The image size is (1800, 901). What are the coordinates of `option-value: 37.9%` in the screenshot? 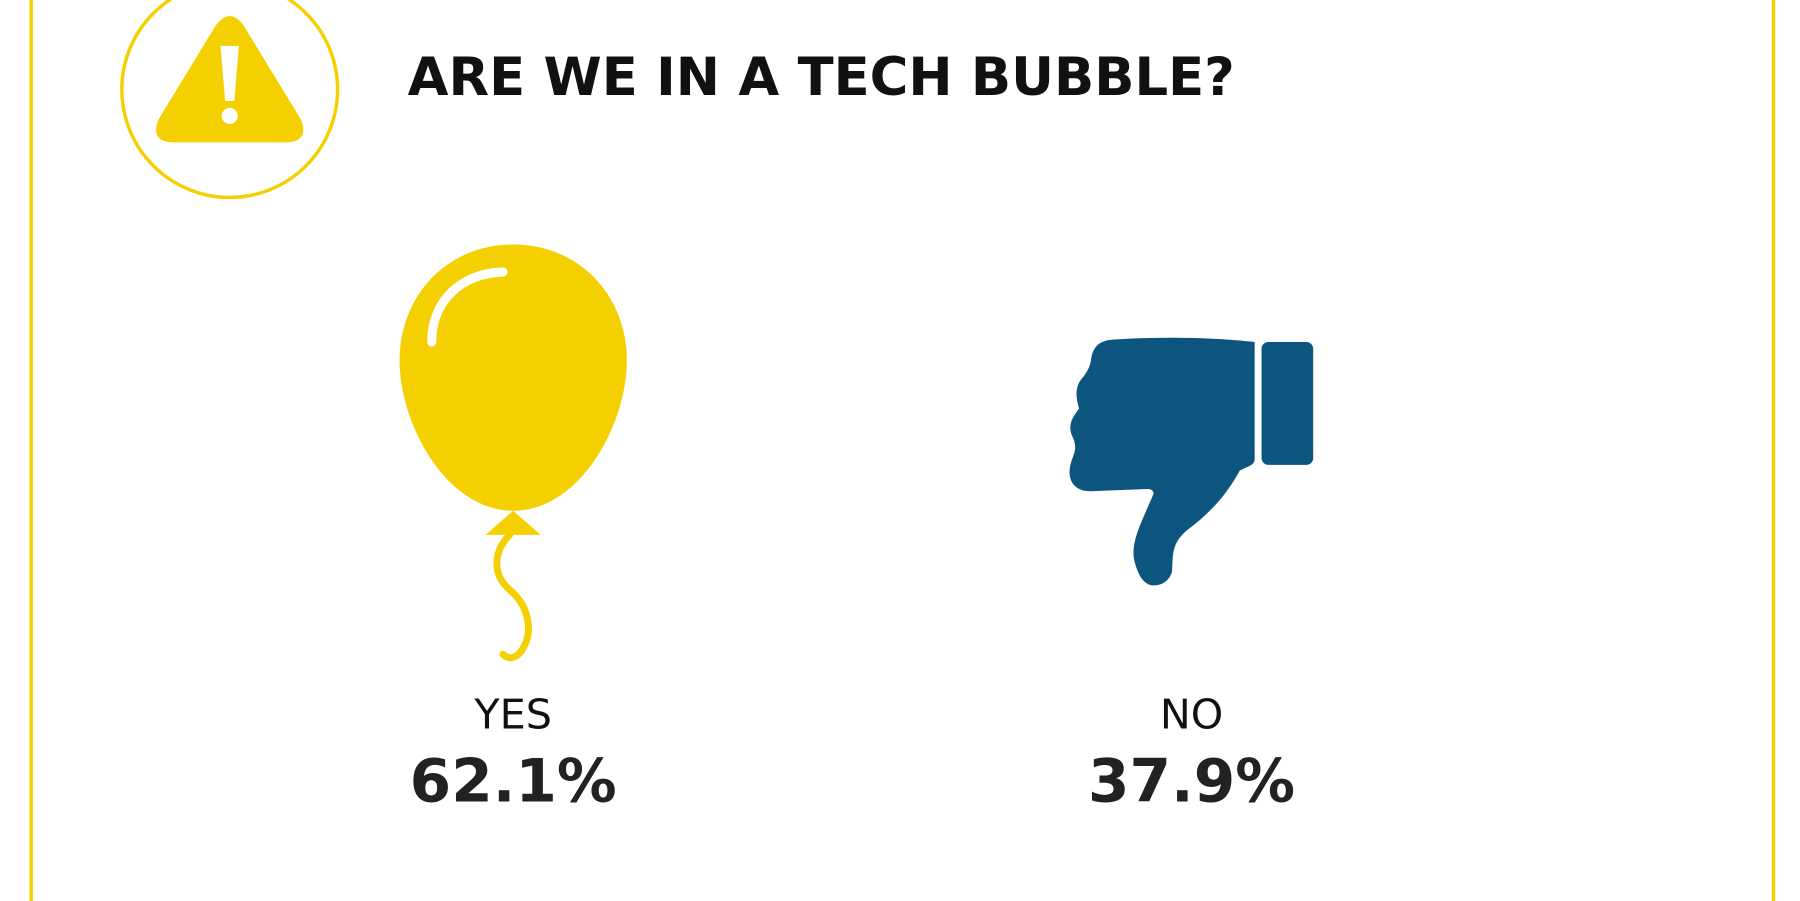 It's located at (1191, 782).